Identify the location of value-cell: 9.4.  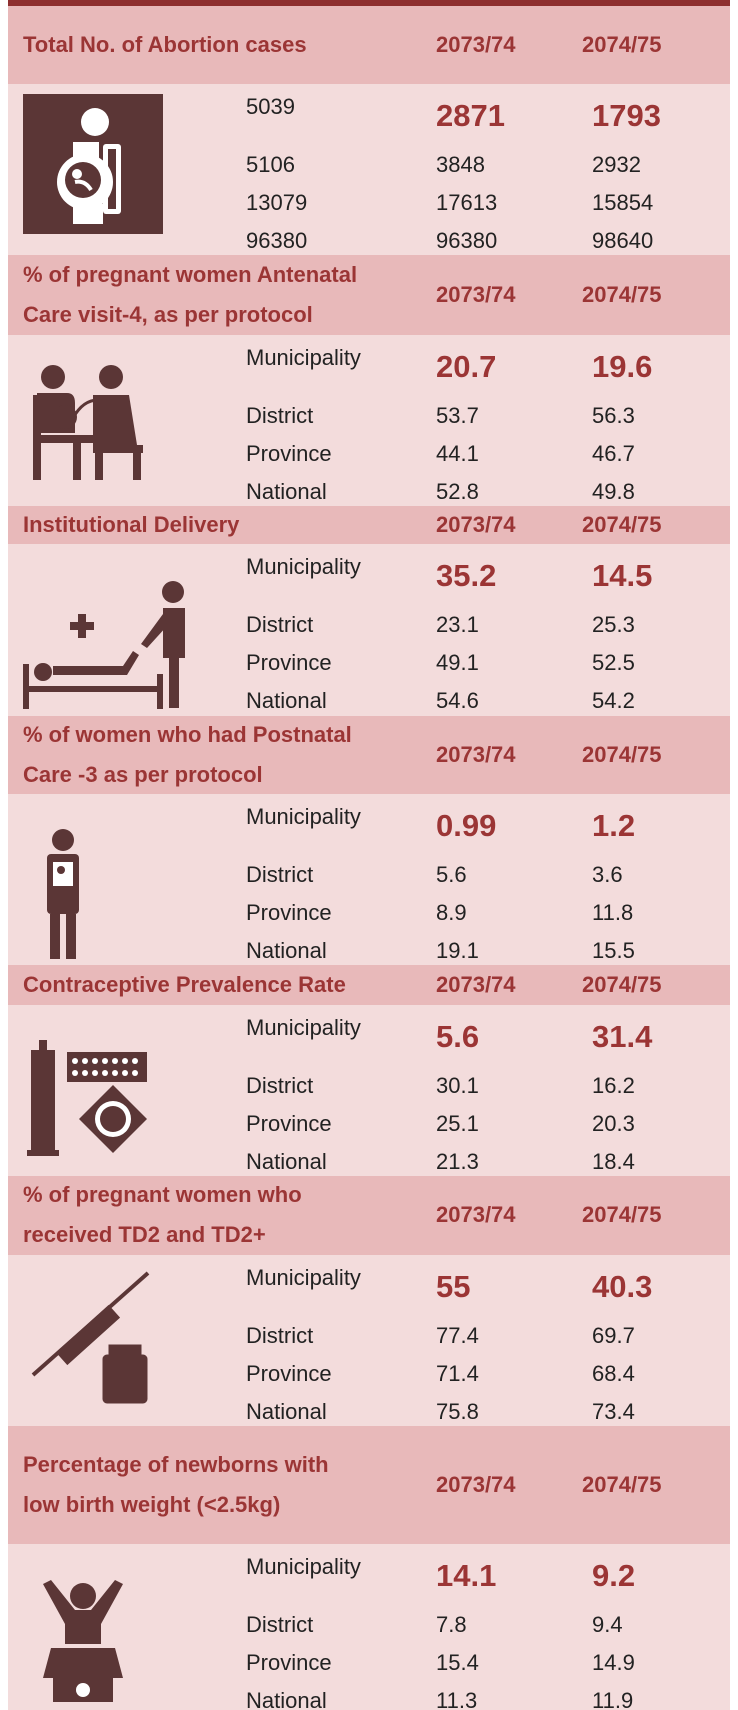
(607, 1624).